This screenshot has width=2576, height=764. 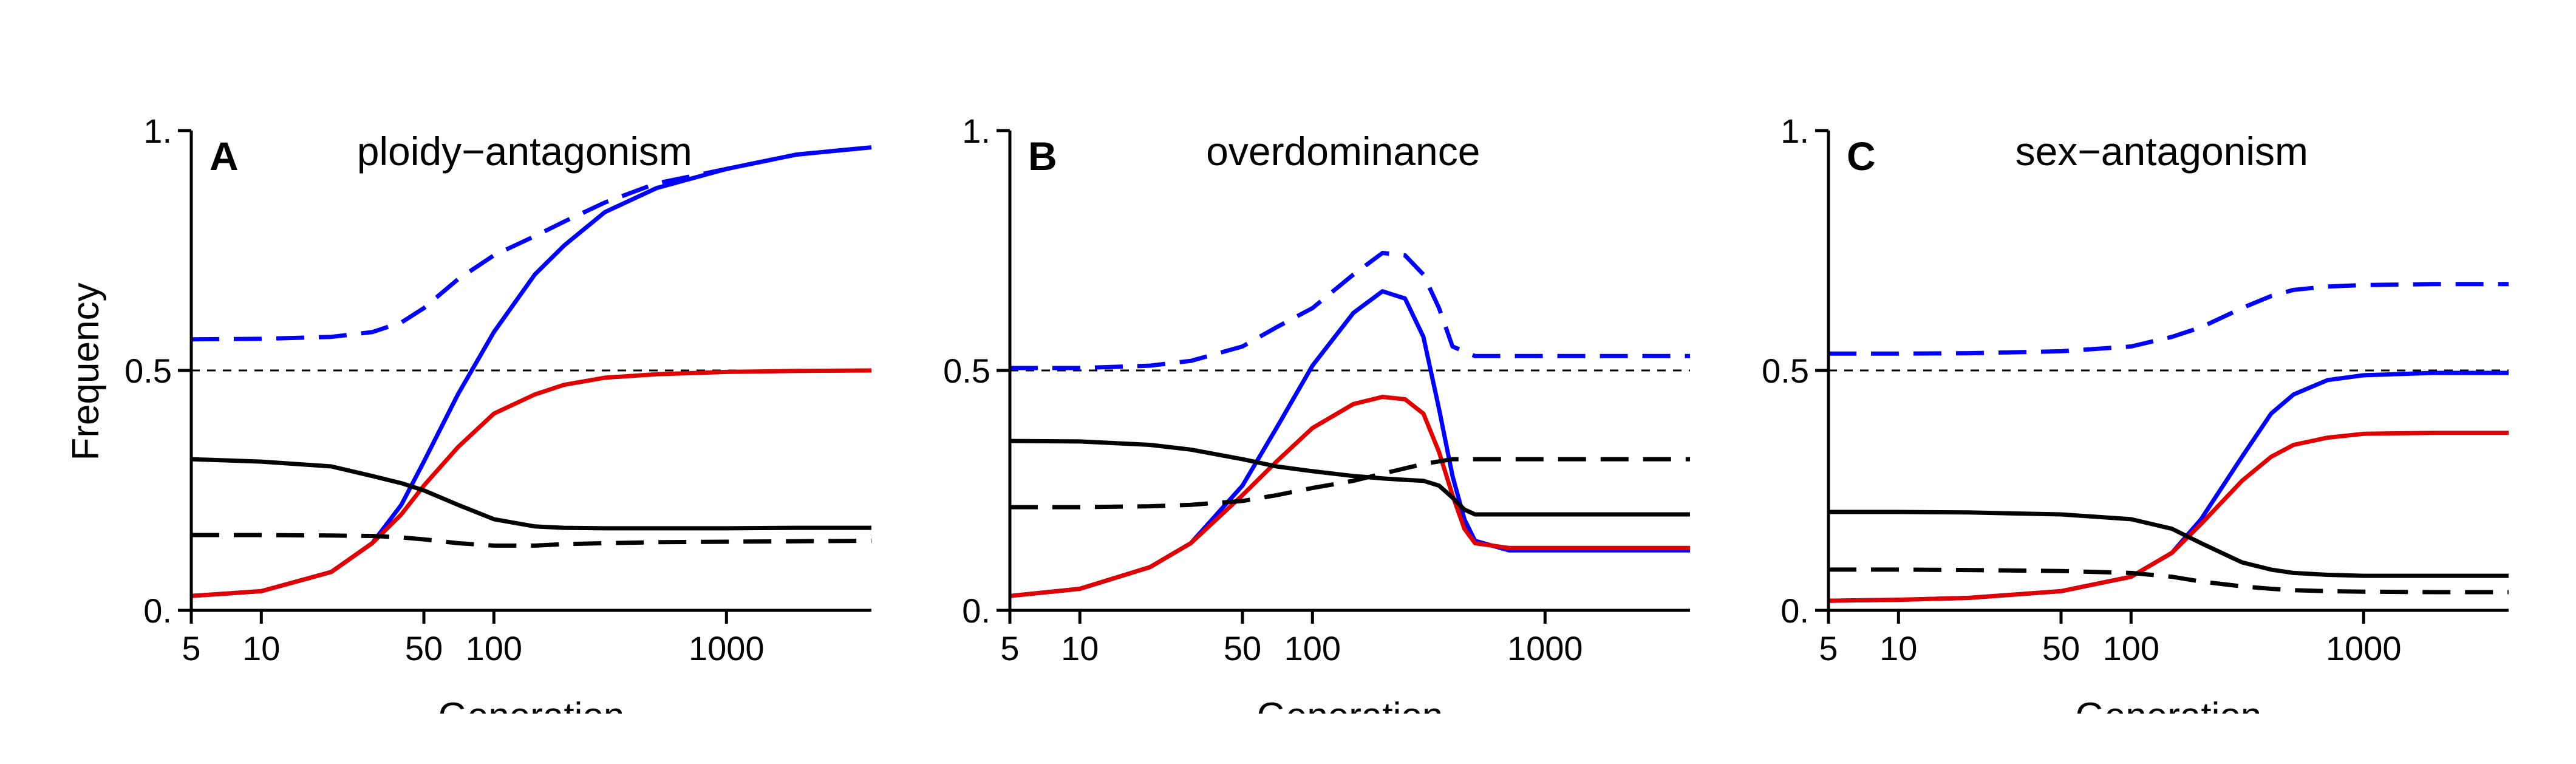 I want to click on panel-letter: C, so click(x=1862, y=156).